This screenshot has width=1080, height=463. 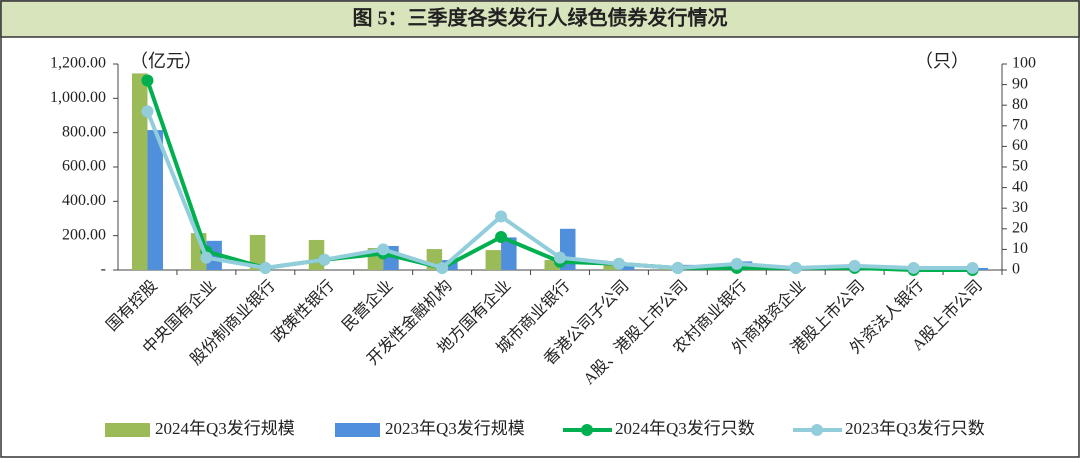 What do you see at coordinates (1020, 124) in the screenshot?
I see `y2-tick-label: 70` at bounding box center [1020, 124].